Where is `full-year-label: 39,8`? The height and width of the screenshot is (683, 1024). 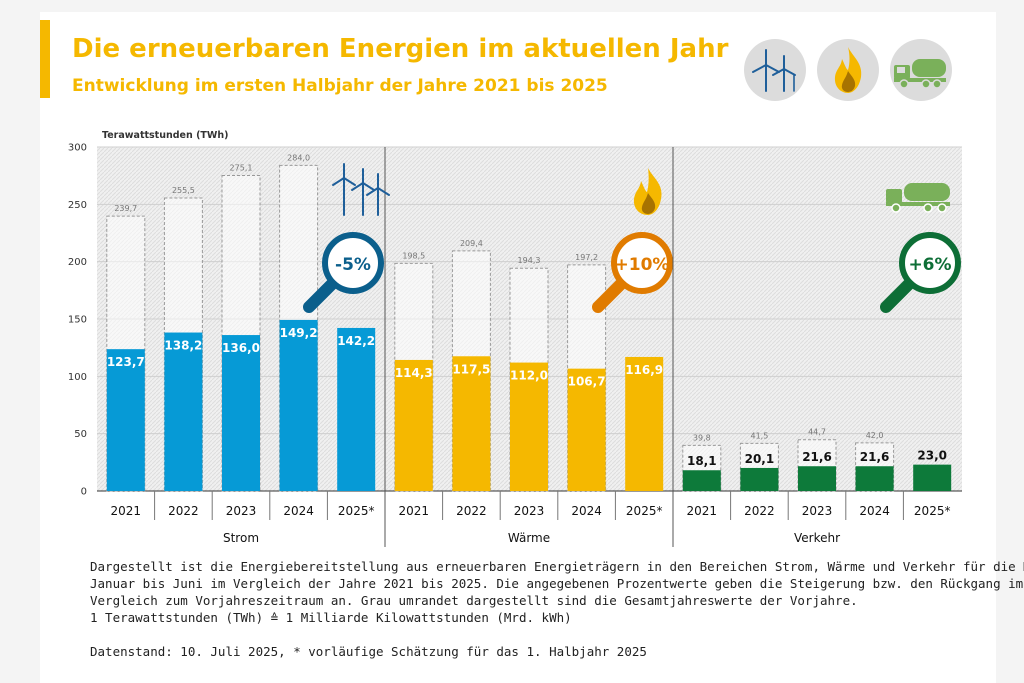 full-year-label: 39,8 is located at coordinates (702, 437).